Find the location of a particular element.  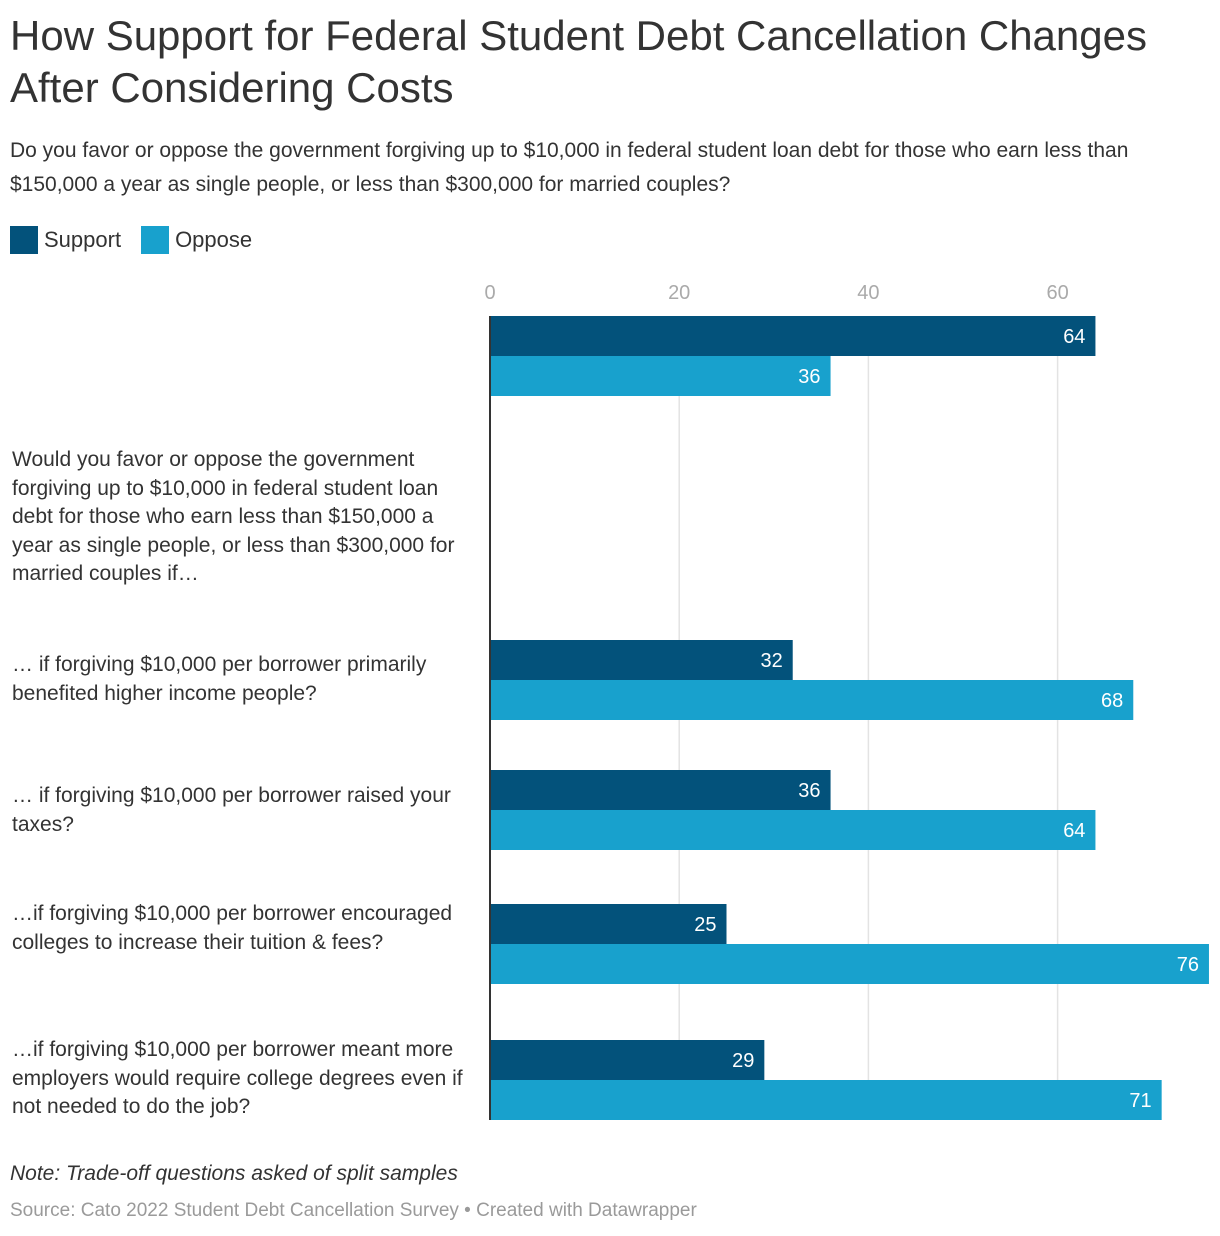

legend-item-support: Support is located at coordinates (65, 240).